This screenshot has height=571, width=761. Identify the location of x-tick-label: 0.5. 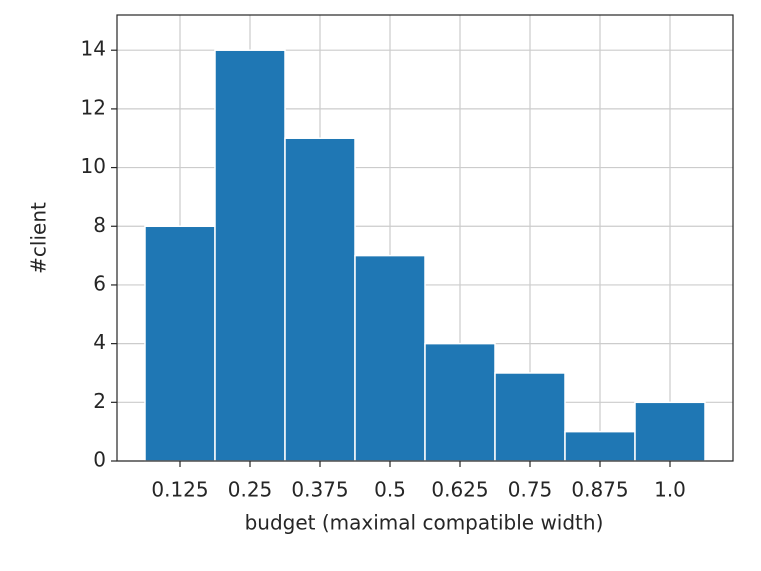
(390, 490).